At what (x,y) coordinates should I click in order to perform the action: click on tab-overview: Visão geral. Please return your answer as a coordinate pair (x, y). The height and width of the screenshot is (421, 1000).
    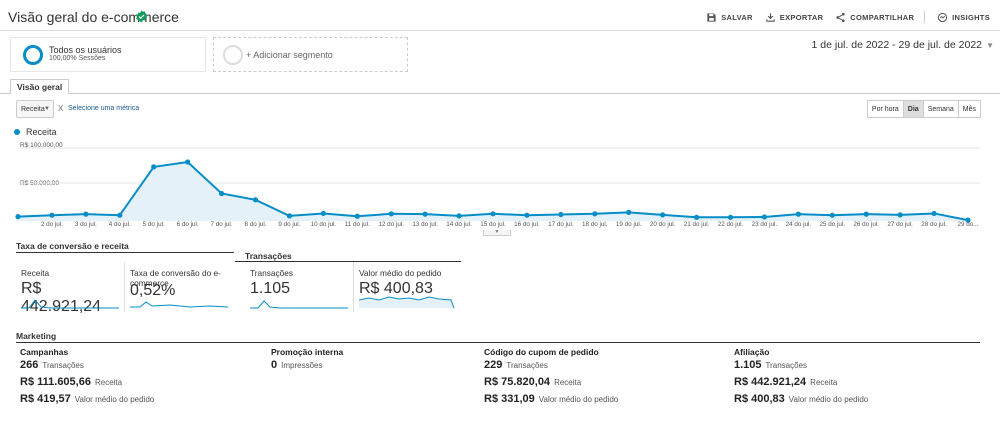
    Looking at the image, I should click on (40, 87).